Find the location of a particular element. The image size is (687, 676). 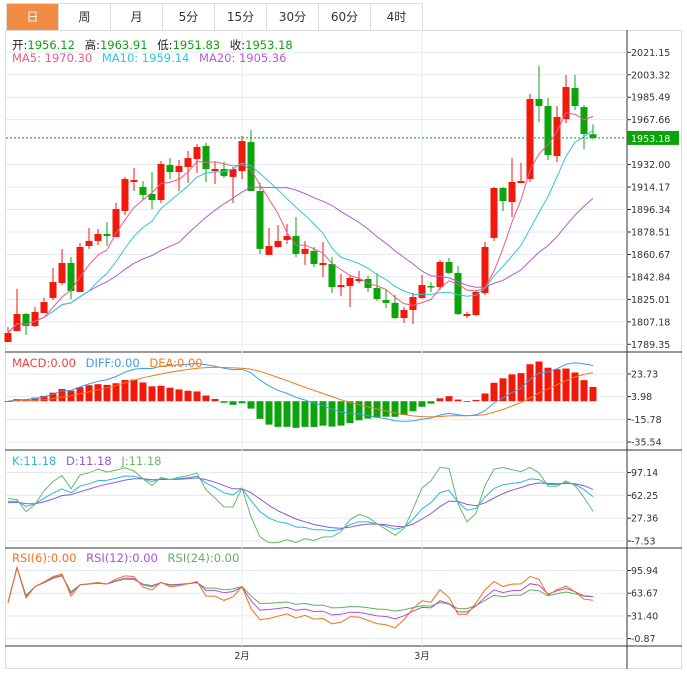

axis-label: -15.78 is located at coordinates (646, 420).